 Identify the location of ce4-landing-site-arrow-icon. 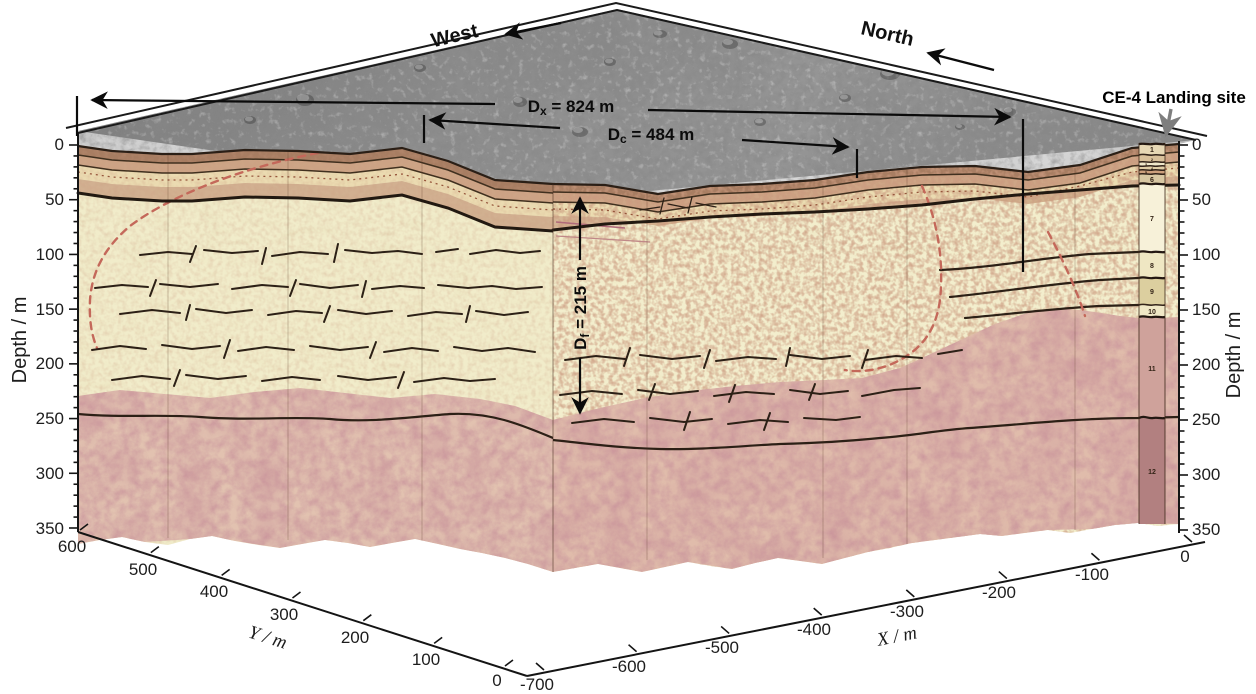
(1170, 123).